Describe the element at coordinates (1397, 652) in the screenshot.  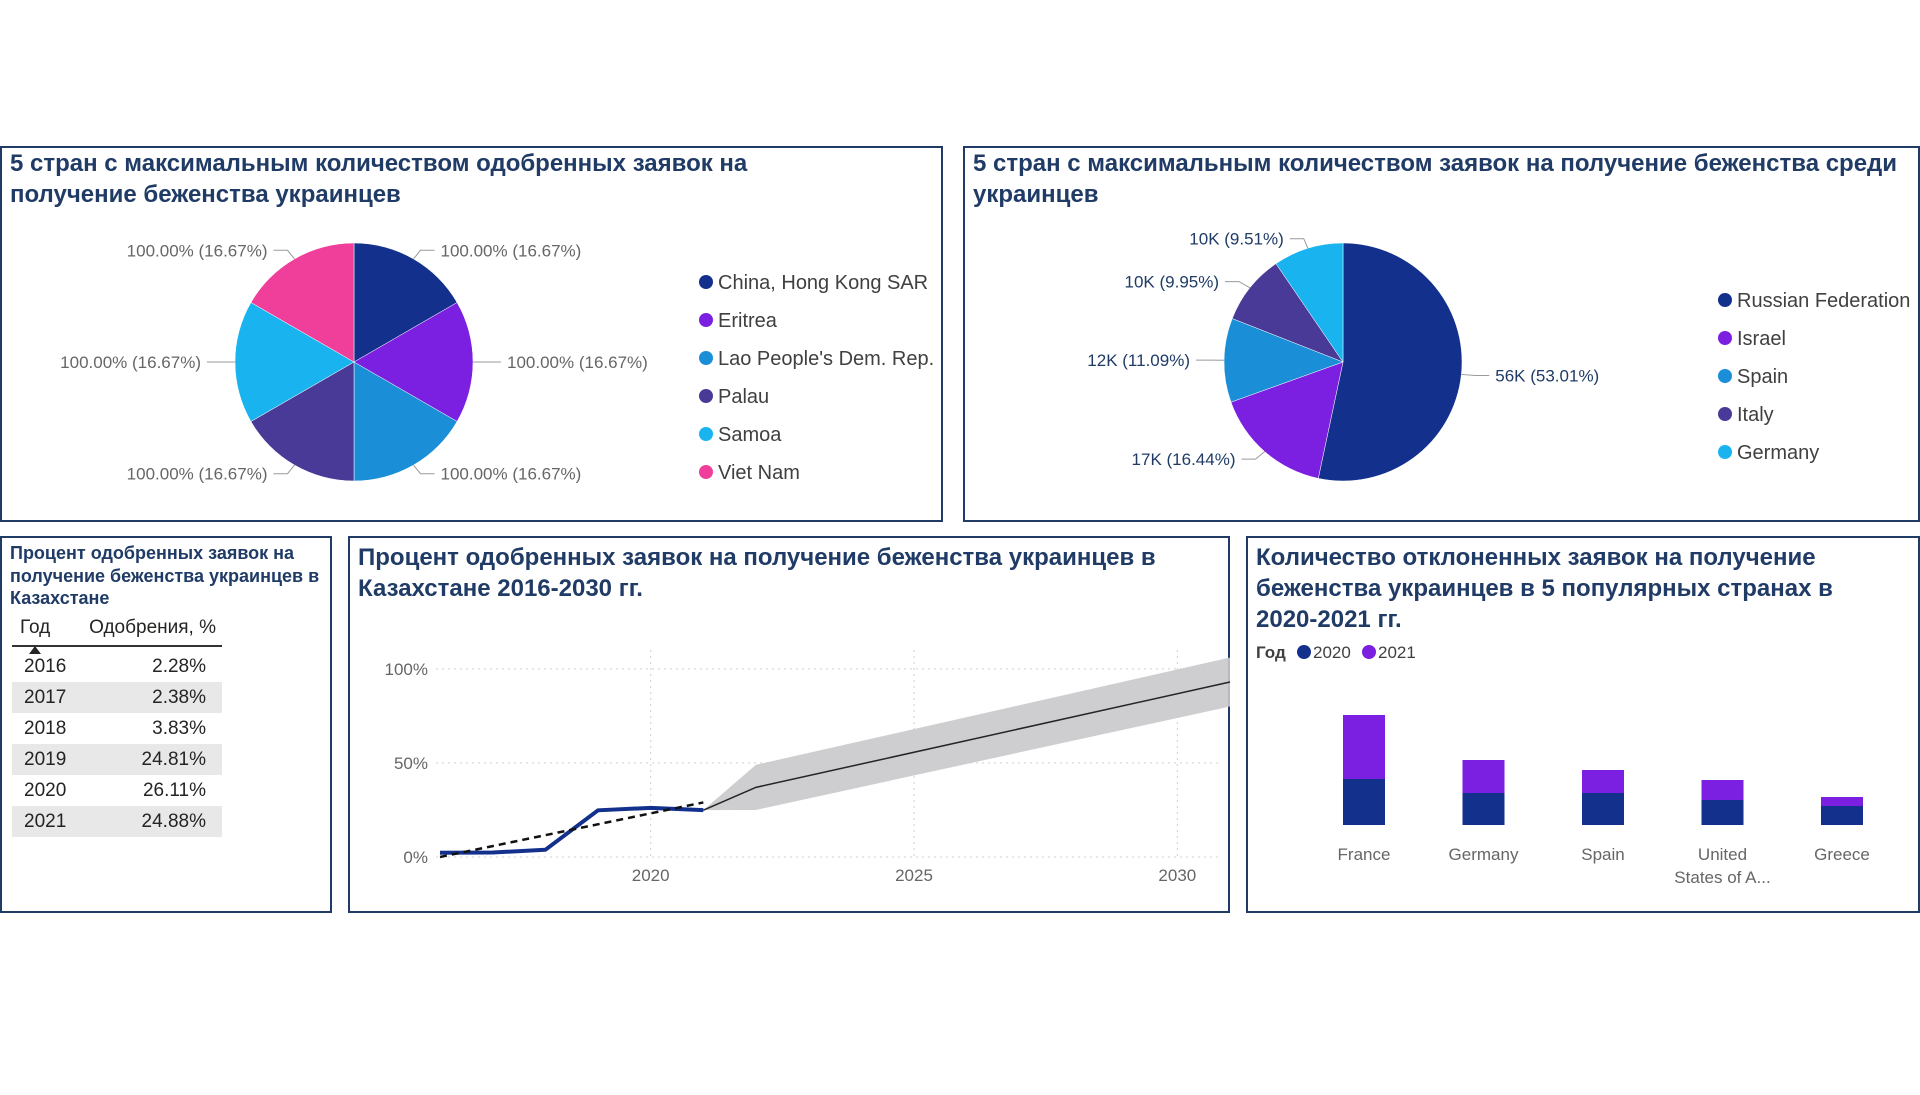
I see `legend-label: 2021` at that location.